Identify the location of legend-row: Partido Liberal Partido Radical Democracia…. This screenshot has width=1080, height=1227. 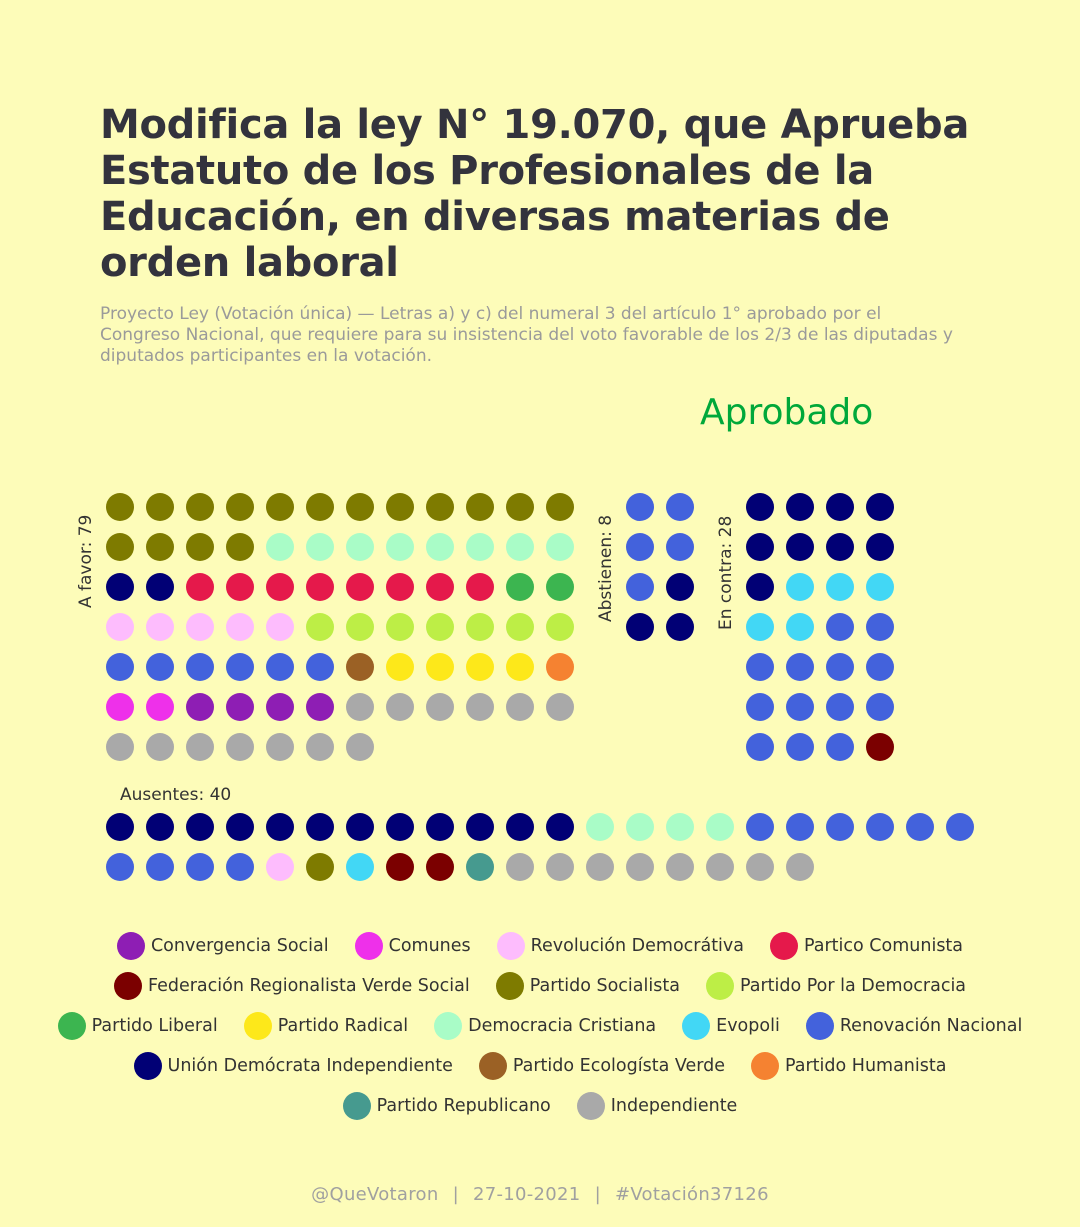
(540, 1026).